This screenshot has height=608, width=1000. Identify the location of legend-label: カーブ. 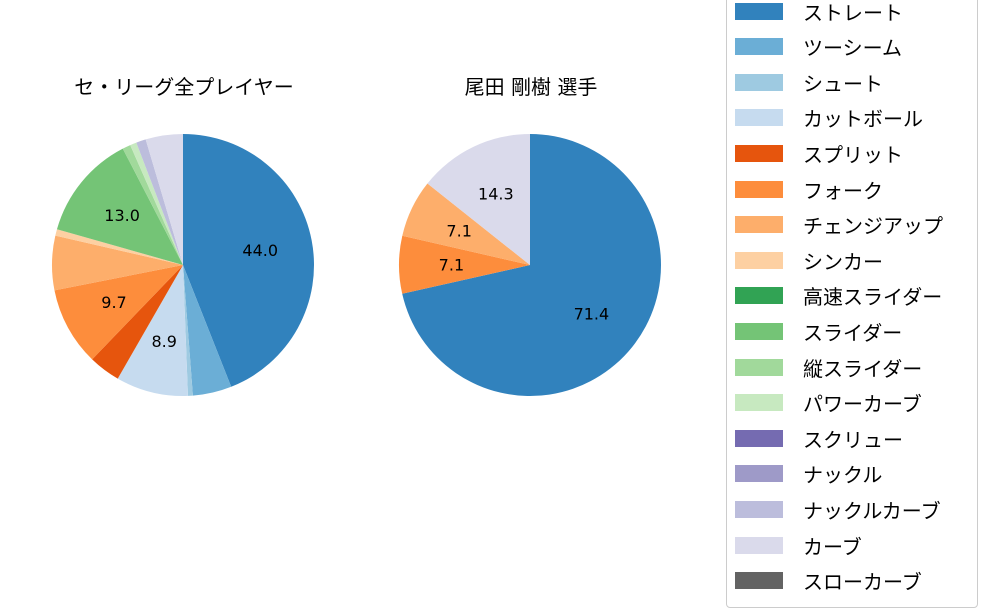
(832, 546).